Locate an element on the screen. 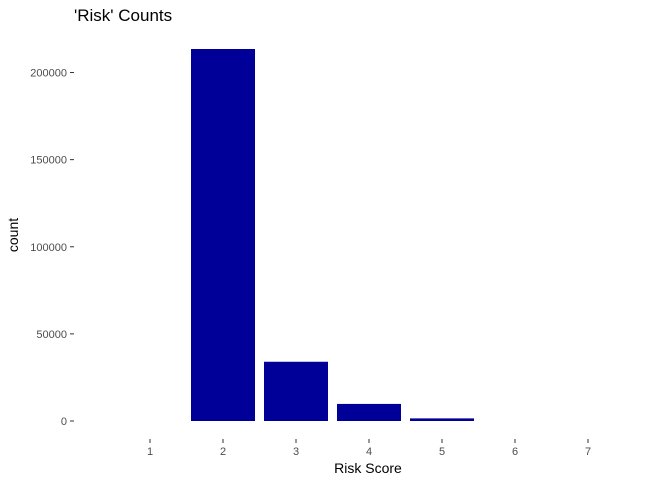 Image resolution: width=672 pixels, height=480 pixels. y-tick-label: 0 is located at coordinates (64, 422).